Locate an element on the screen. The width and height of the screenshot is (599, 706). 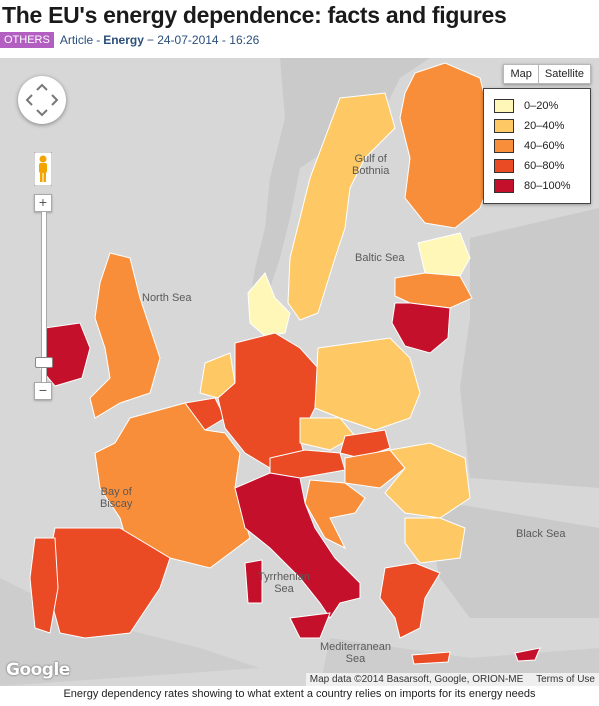
legend-item: 20–40% is located at coordinates (529, 126).